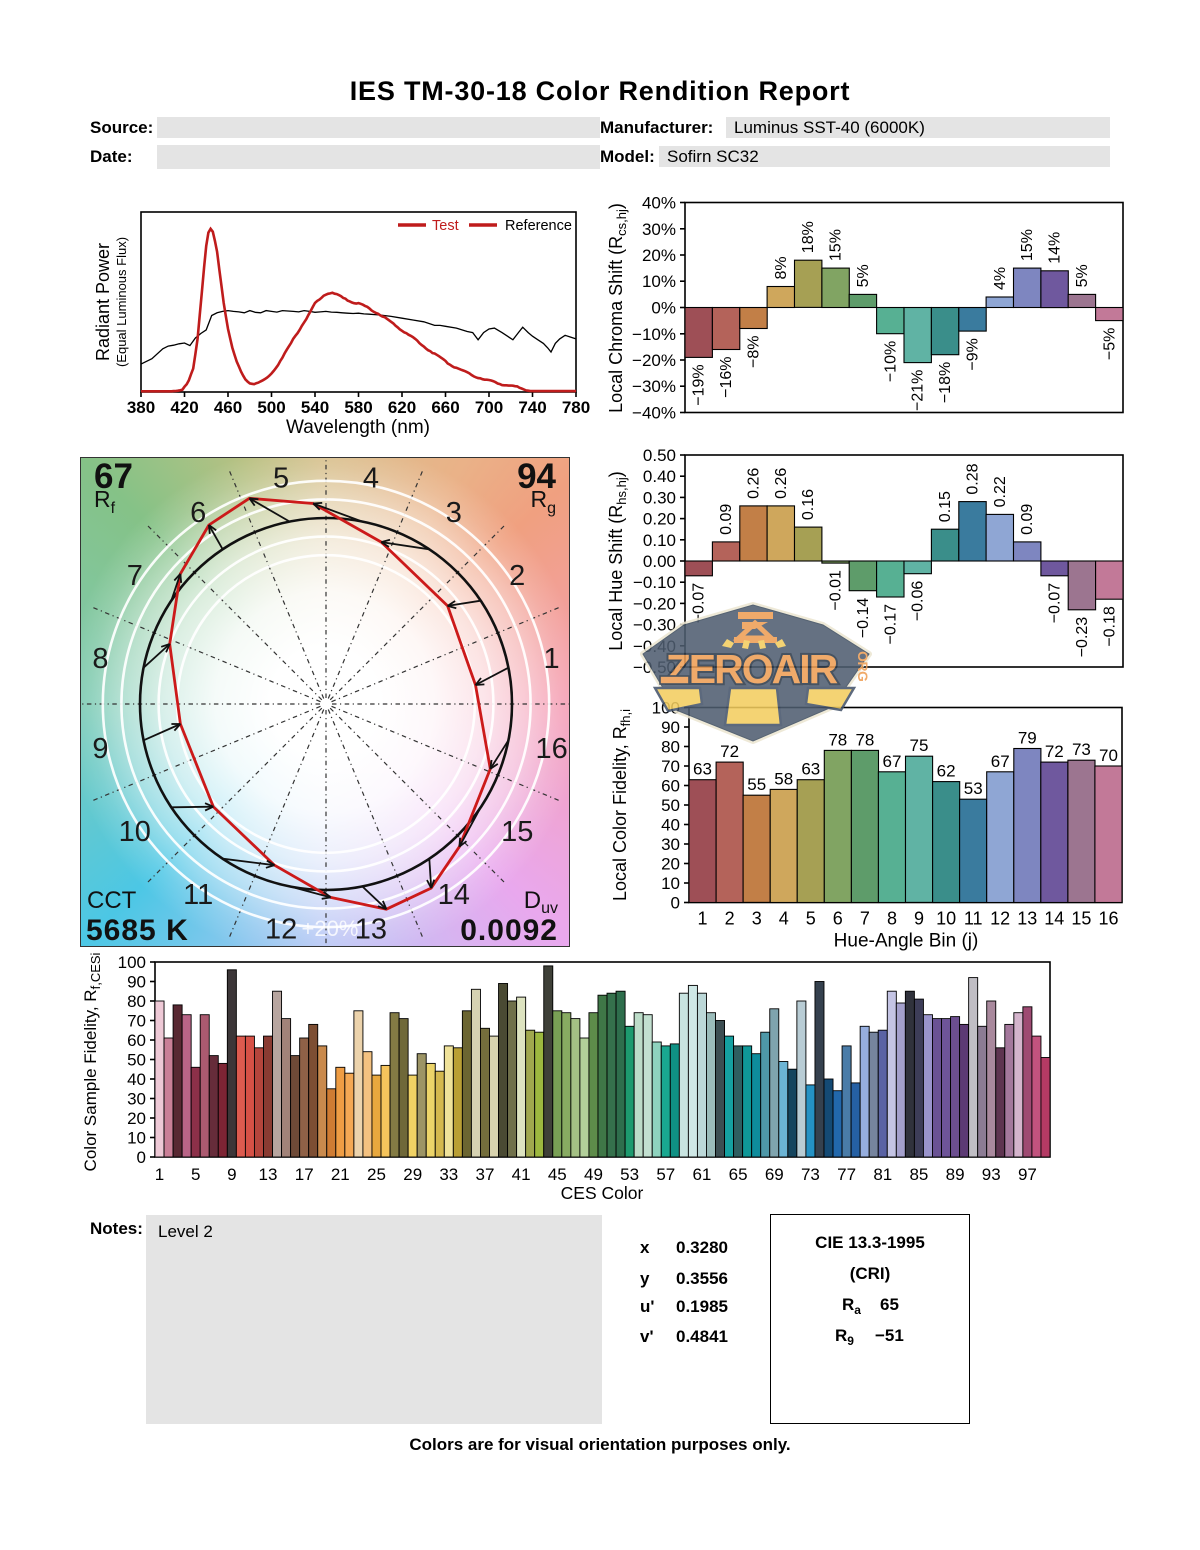  What do you see at coordinates (629, 1174) in the screenshot?
I see `svg-text: 53` at bounding box center [629, 1174].